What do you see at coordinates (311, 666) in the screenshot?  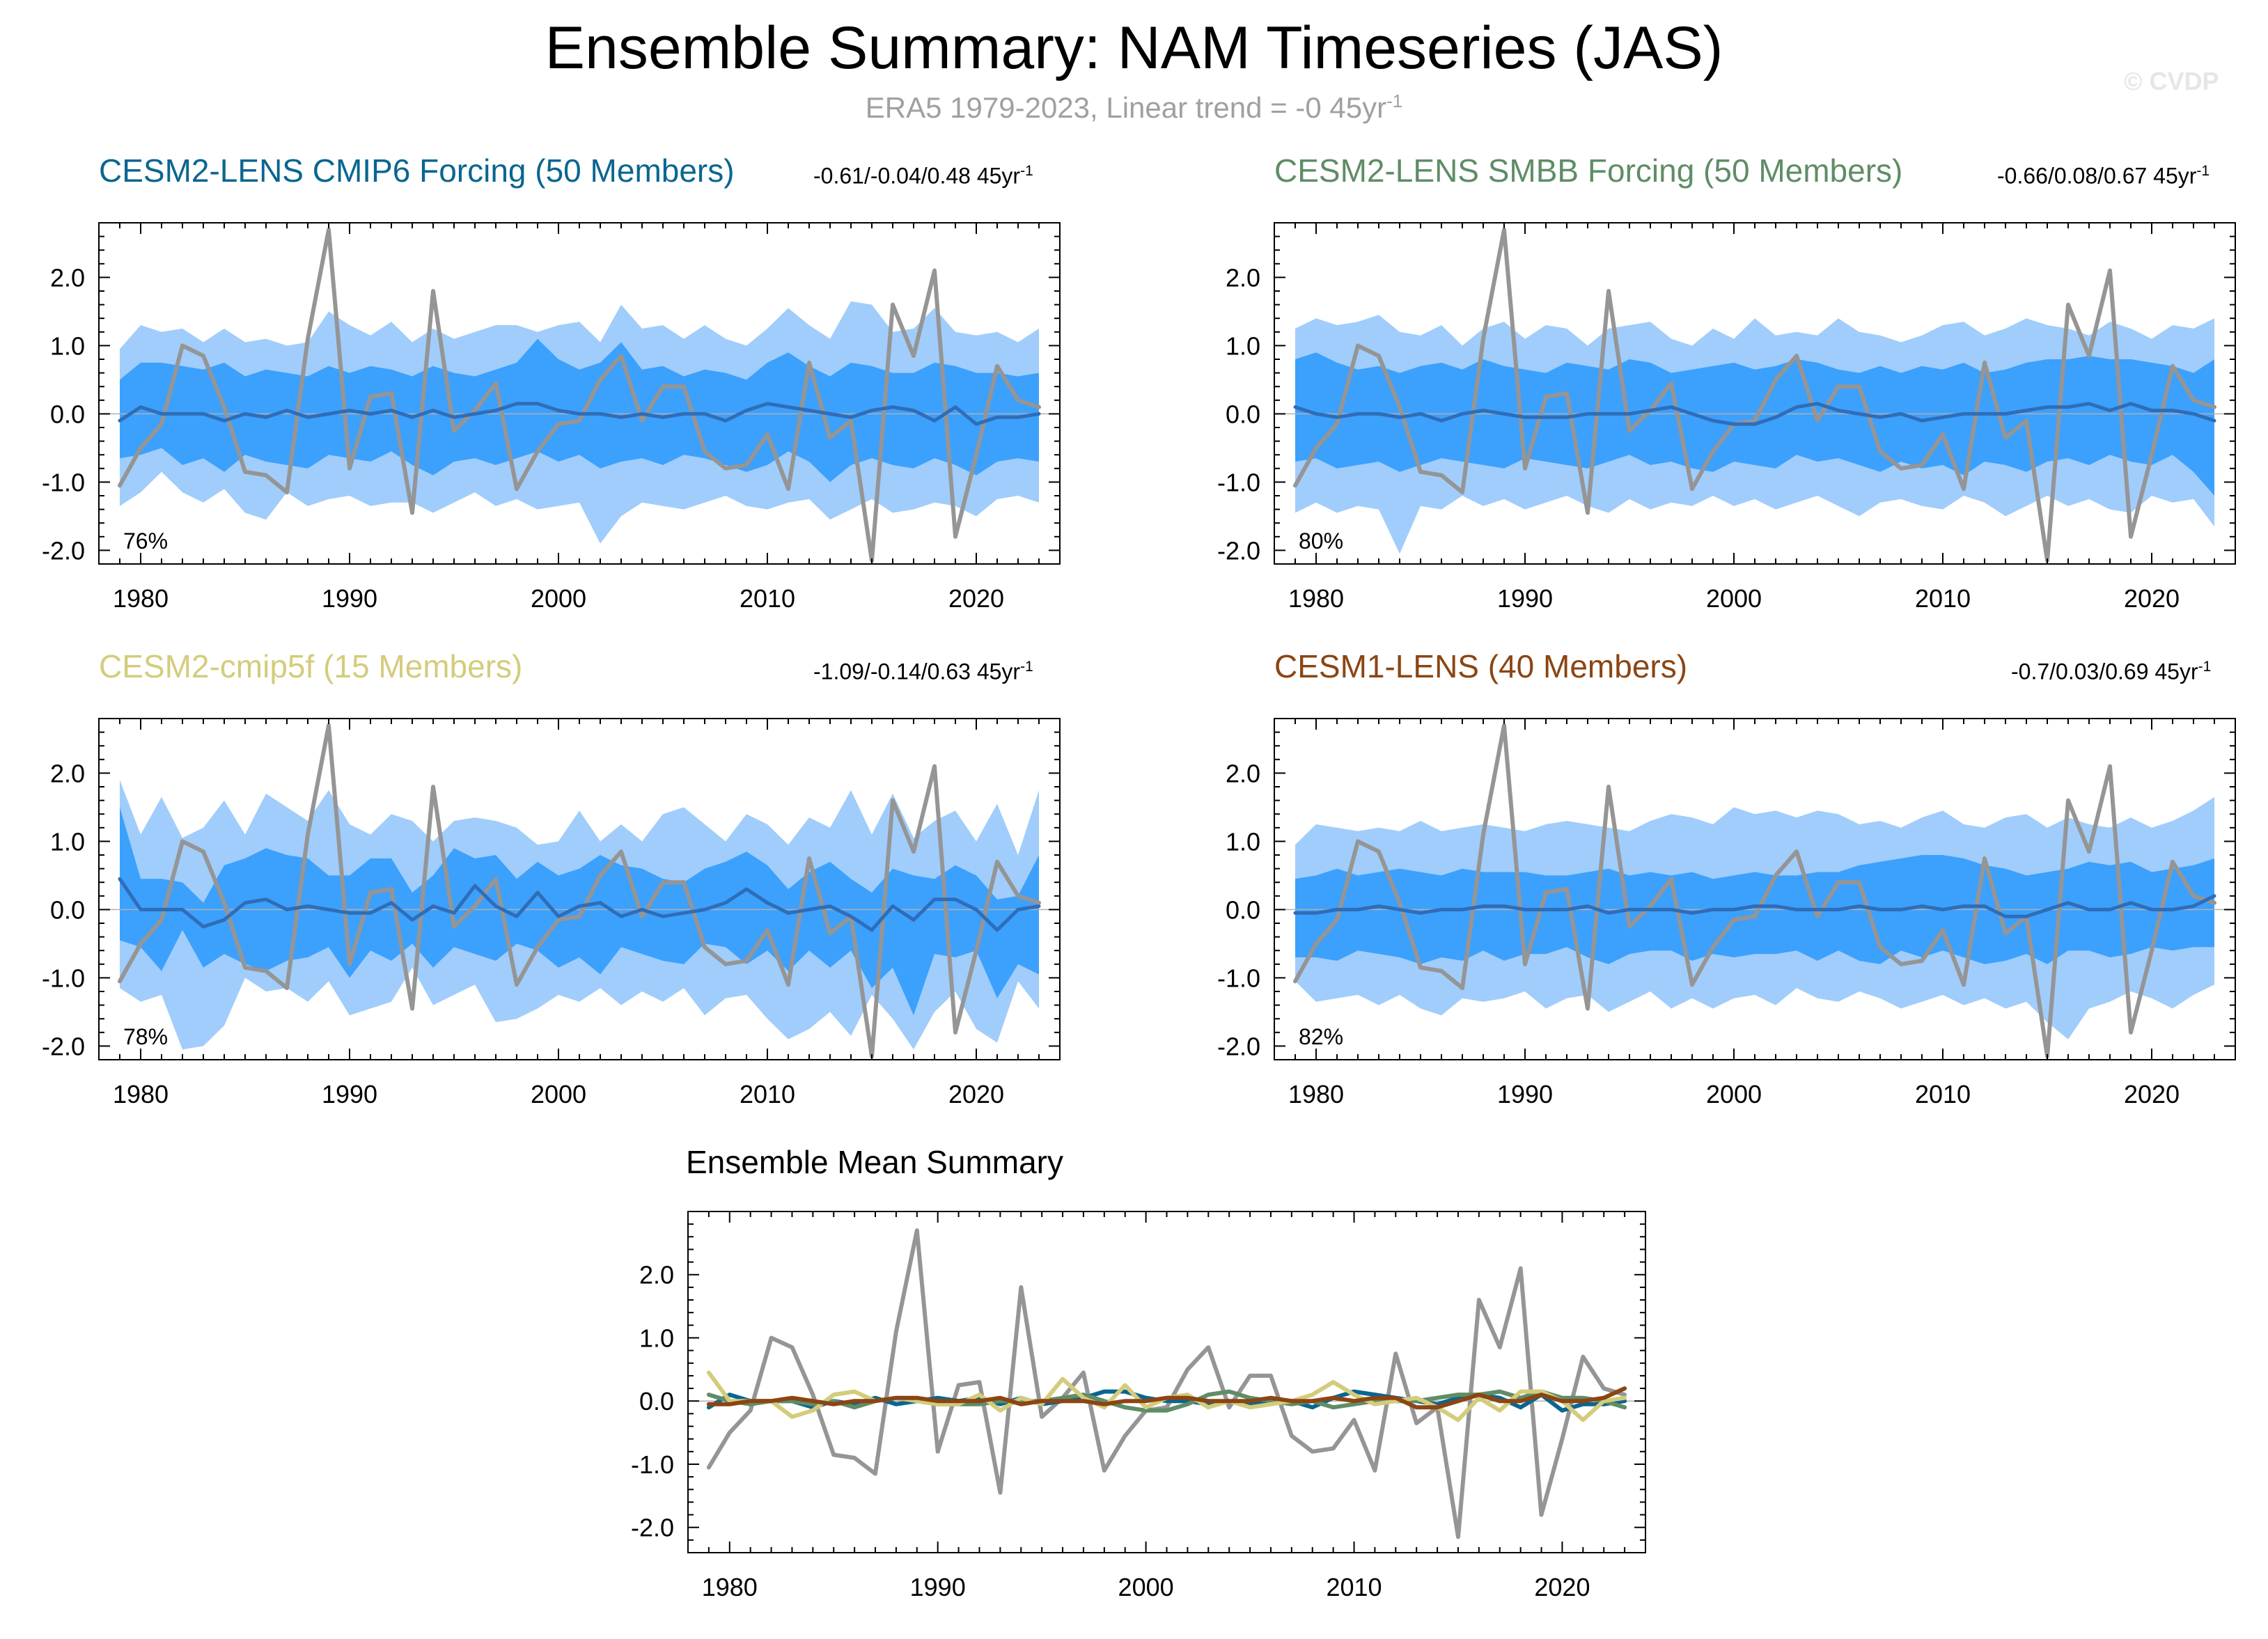 I see `panel-title-cesm2-cmip5f: CESM2-cmip5f (15 Members)` at bounding box center [311, 666].